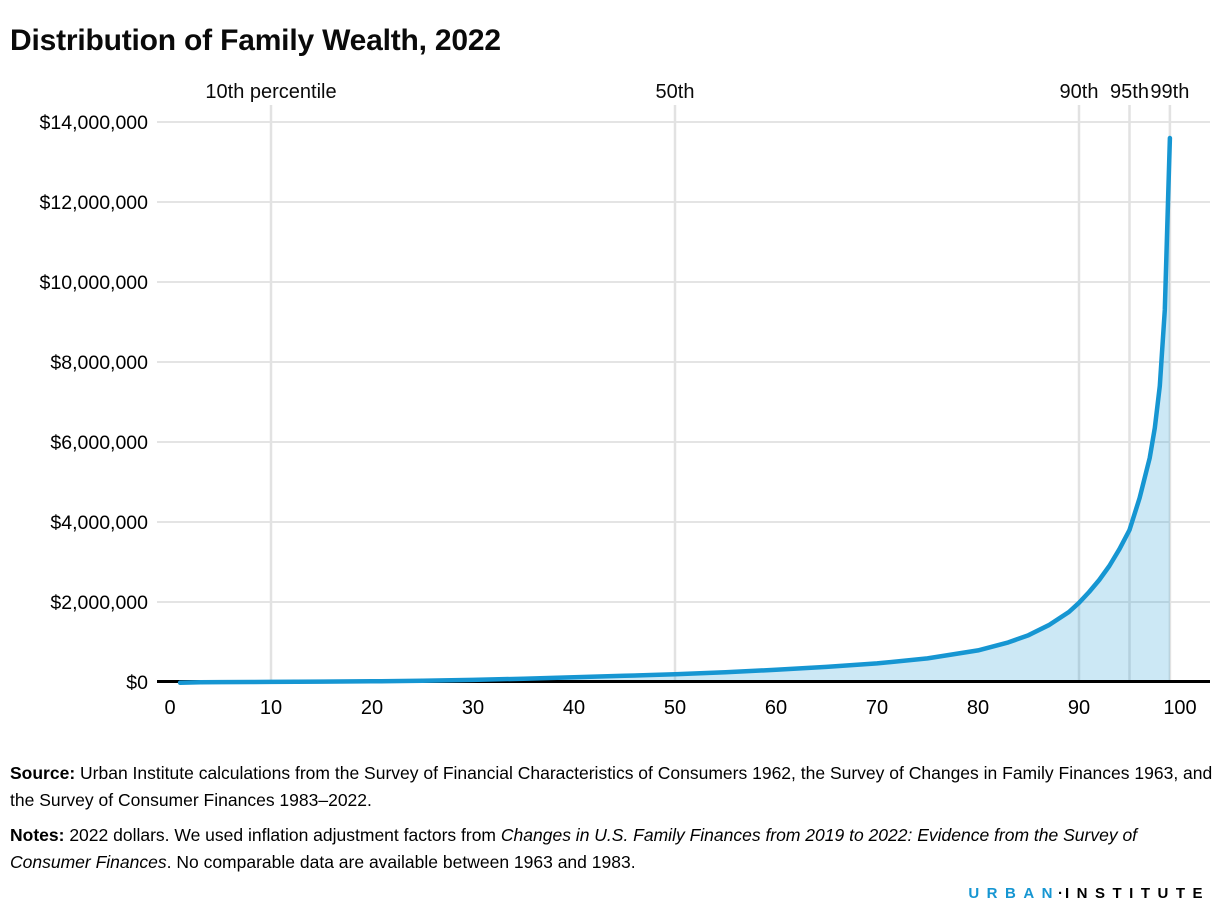 The width and height of the screenshot is (1220, 918). Describe the element at coordinates (270, 92) in the screenshot. I see `percentile-annotation: 10th percentile` at that location.